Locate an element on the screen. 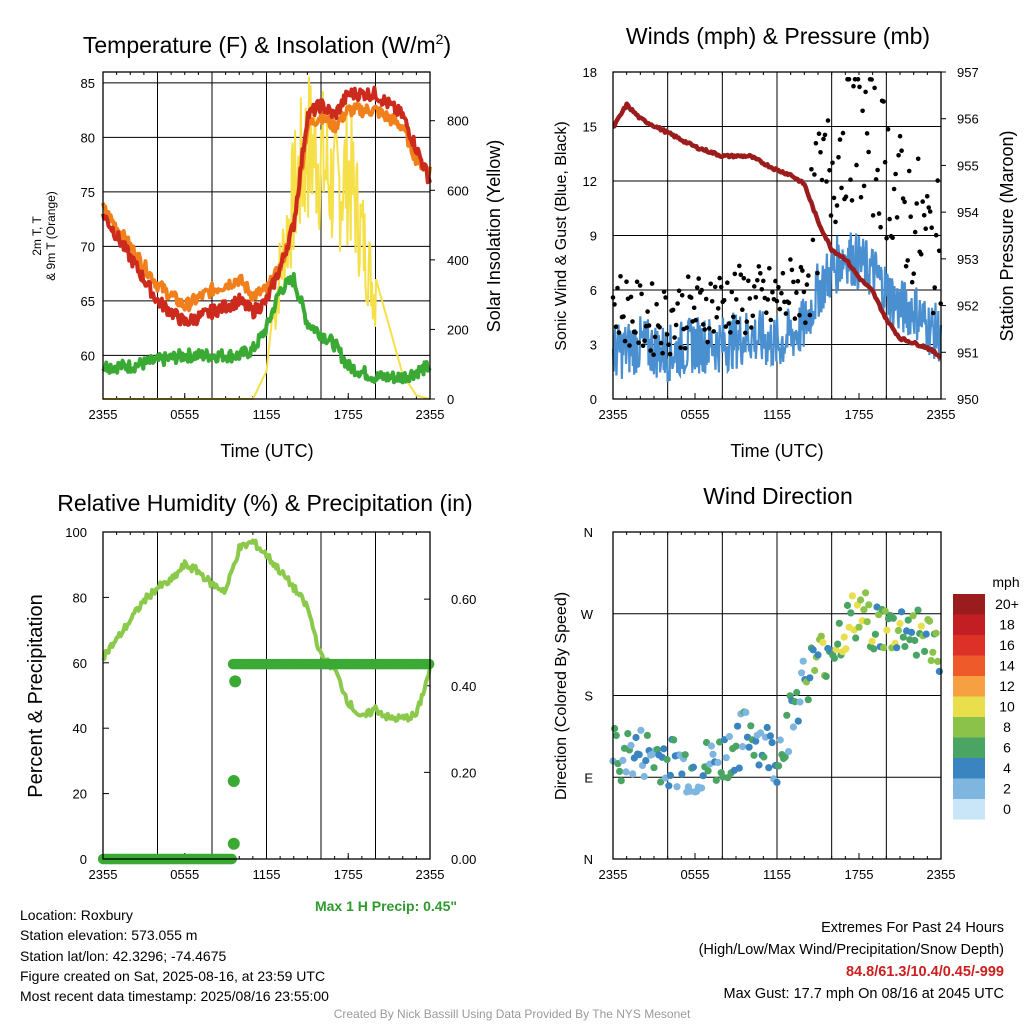  legend-label: 16 is located at coordinates (1007, 645).